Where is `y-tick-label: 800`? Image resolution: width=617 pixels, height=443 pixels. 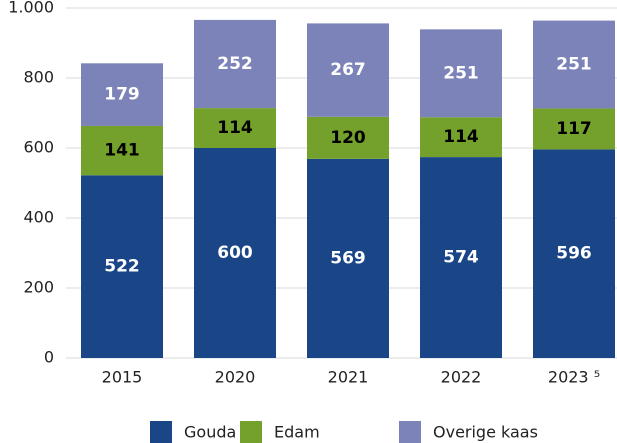 y-tick-label: 800 is located at coordinates (38, 77).